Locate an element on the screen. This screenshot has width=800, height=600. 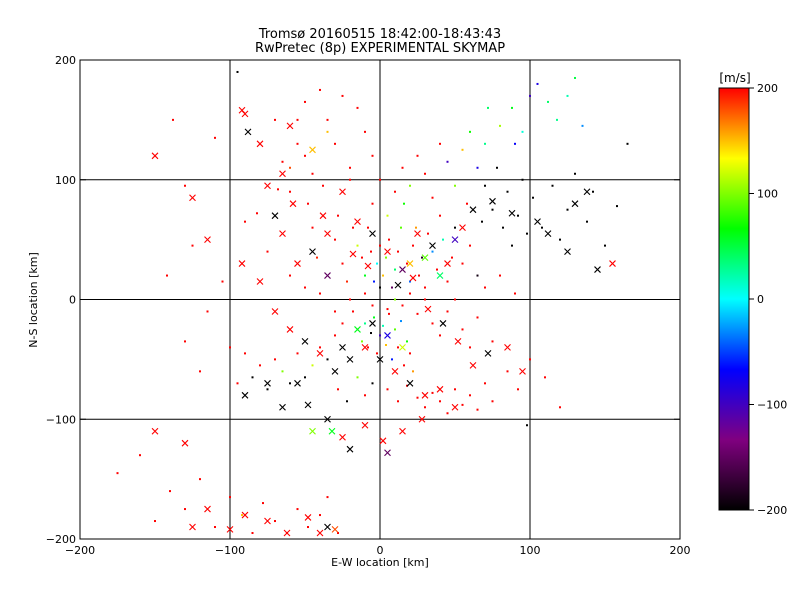
y-tick-label: −200 is located at coordinates (61, 539).